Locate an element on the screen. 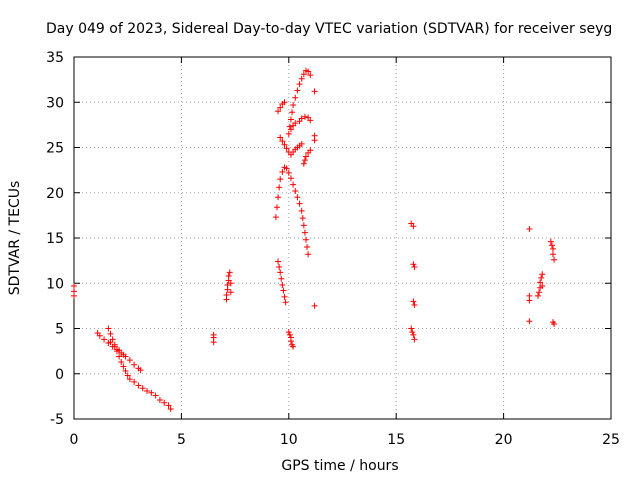 The image size is (640, 480). y-tick-label: 30 is located at coordinates (55, 103).